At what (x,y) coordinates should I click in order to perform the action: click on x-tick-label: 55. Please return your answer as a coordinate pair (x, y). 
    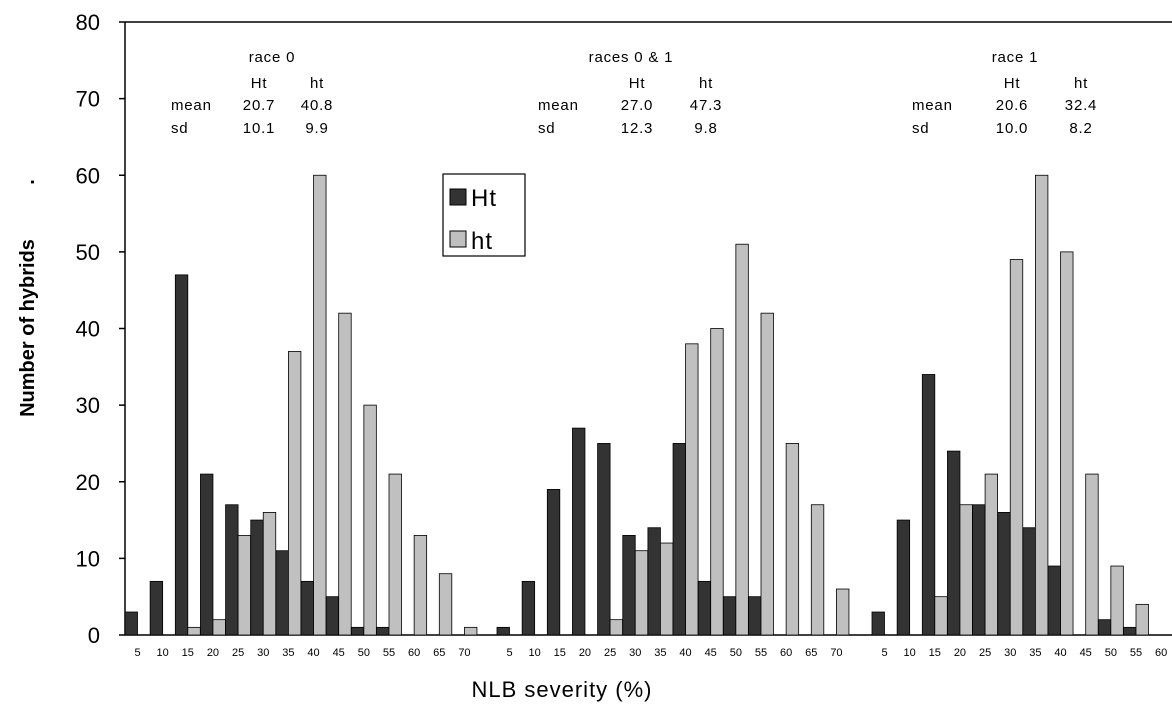
    Looking at the image, I should click on (389, 653).